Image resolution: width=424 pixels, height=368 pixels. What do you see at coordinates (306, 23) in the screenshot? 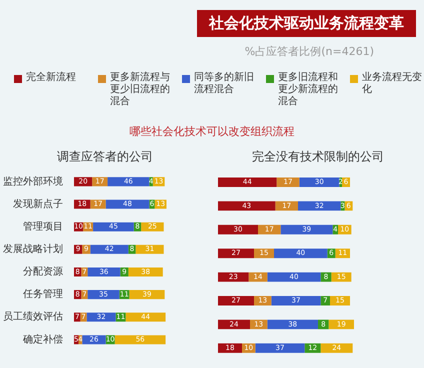
I see `text: 社会化技术驱动业务流程变革` at bounding box center [306, 23].